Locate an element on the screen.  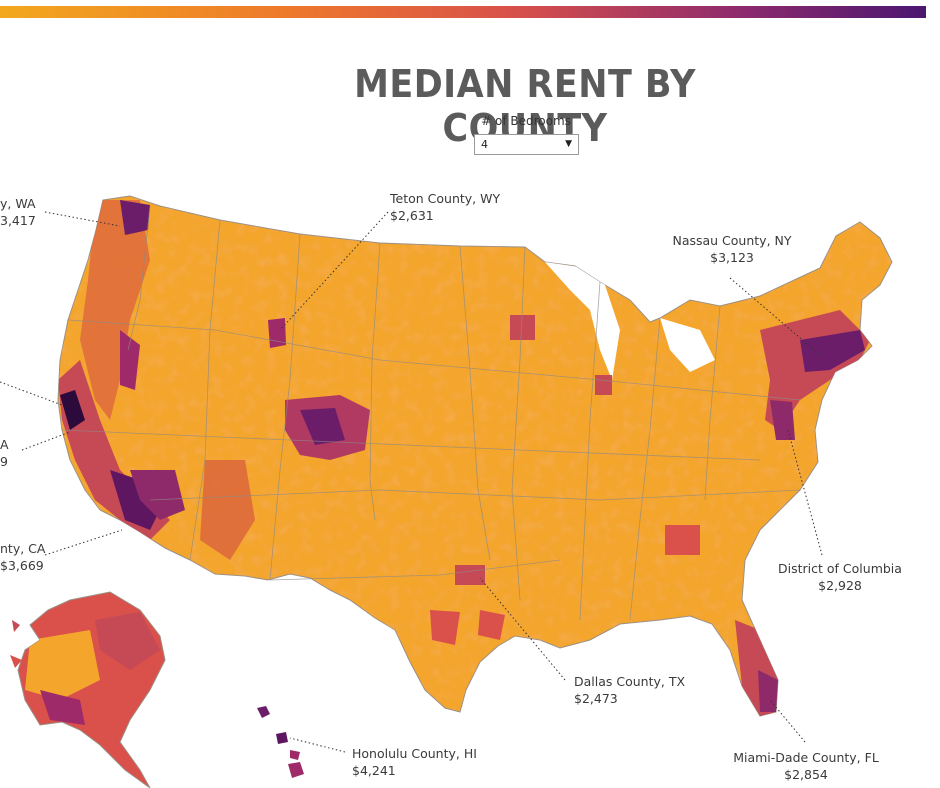
callout-value: $3,123 is located at coordinates (732, 257).